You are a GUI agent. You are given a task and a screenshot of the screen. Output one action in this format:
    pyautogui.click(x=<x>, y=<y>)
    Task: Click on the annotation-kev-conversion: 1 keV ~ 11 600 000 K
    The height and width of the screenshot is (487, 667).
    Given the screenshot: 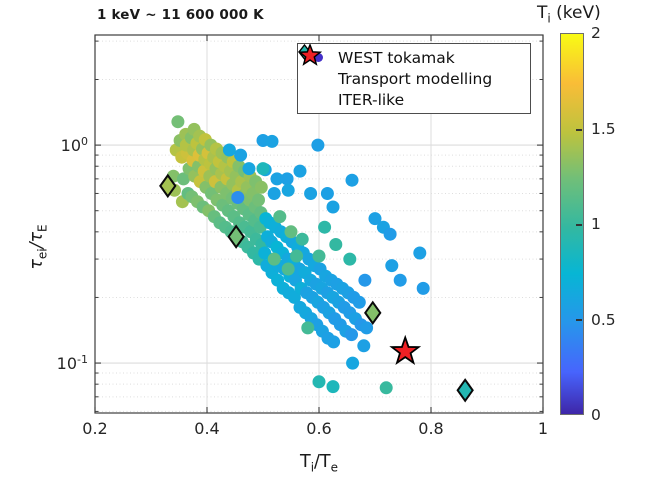 What is the action you would take?
    pyautogui.click(x=180, y=15)
    